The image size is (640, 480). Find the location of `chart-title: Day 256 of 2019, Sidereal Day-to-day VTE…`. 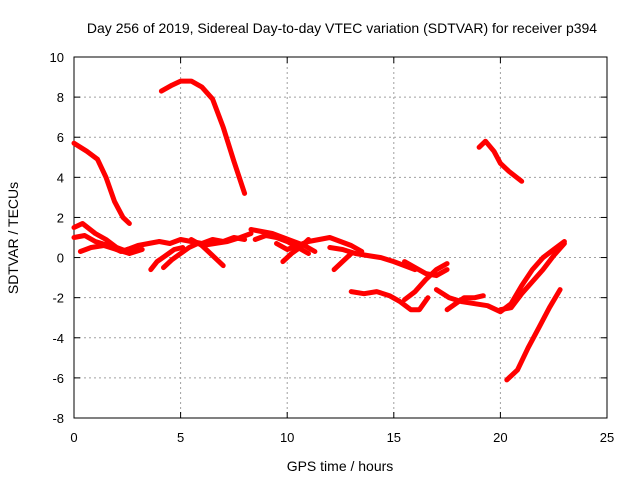

chart-title: Day 256 of 2019, Sidereal Day-to-day VTE… is located at coordinates (342, 28).